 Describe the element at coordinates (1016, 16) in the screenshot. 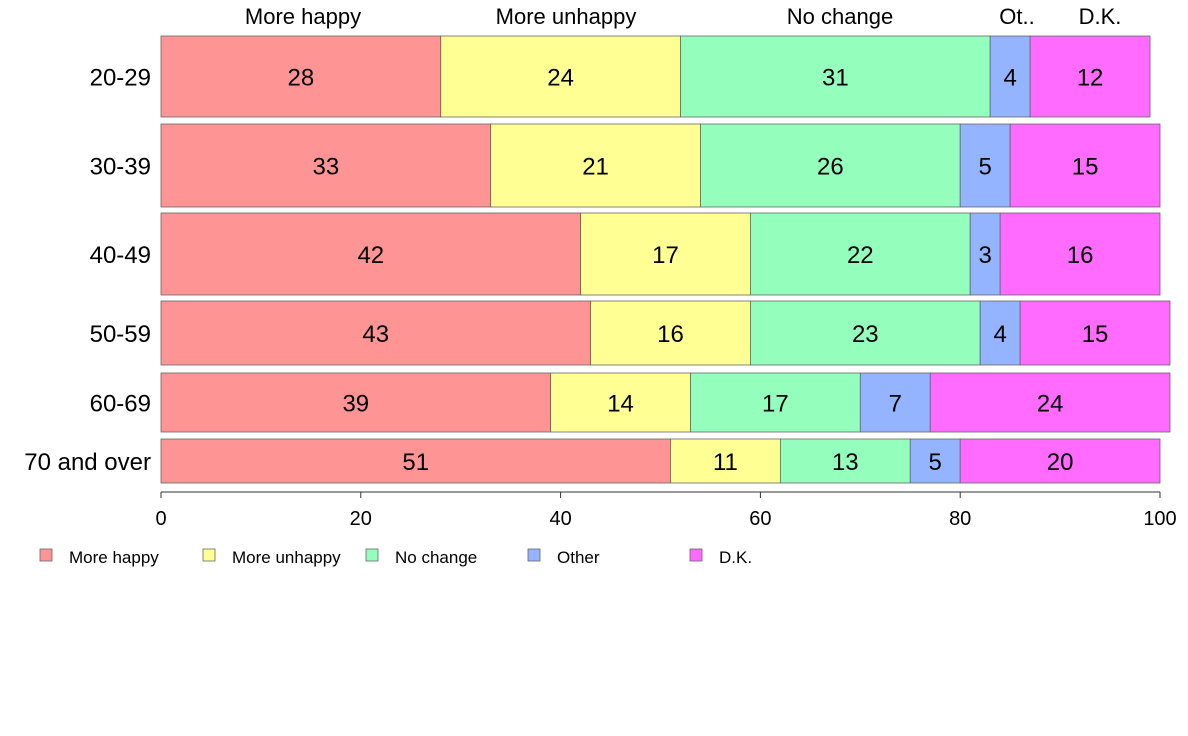

I see `column-header-ot: Ot..` at that location.